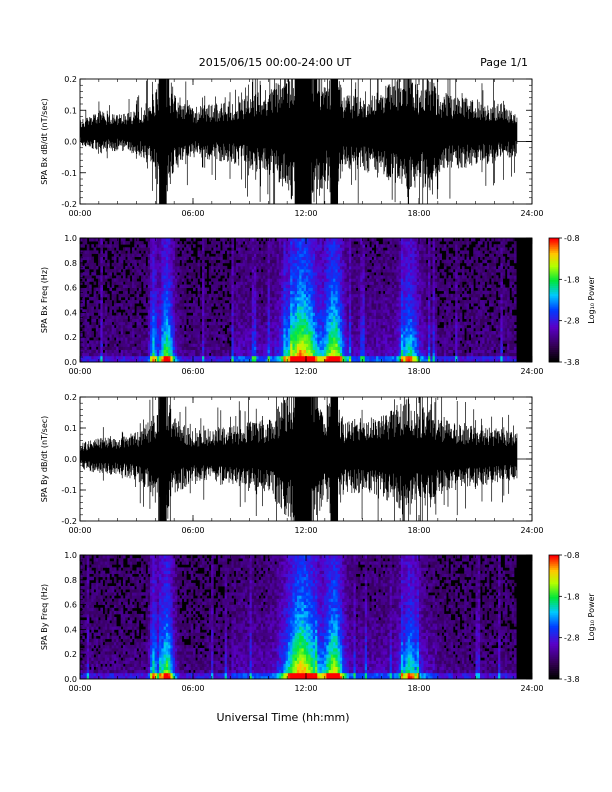 The width and height of the screenshot is (612, 792). I want to click on y-axis-label: SPA Bx Freq (Hz), so click(44, 300).